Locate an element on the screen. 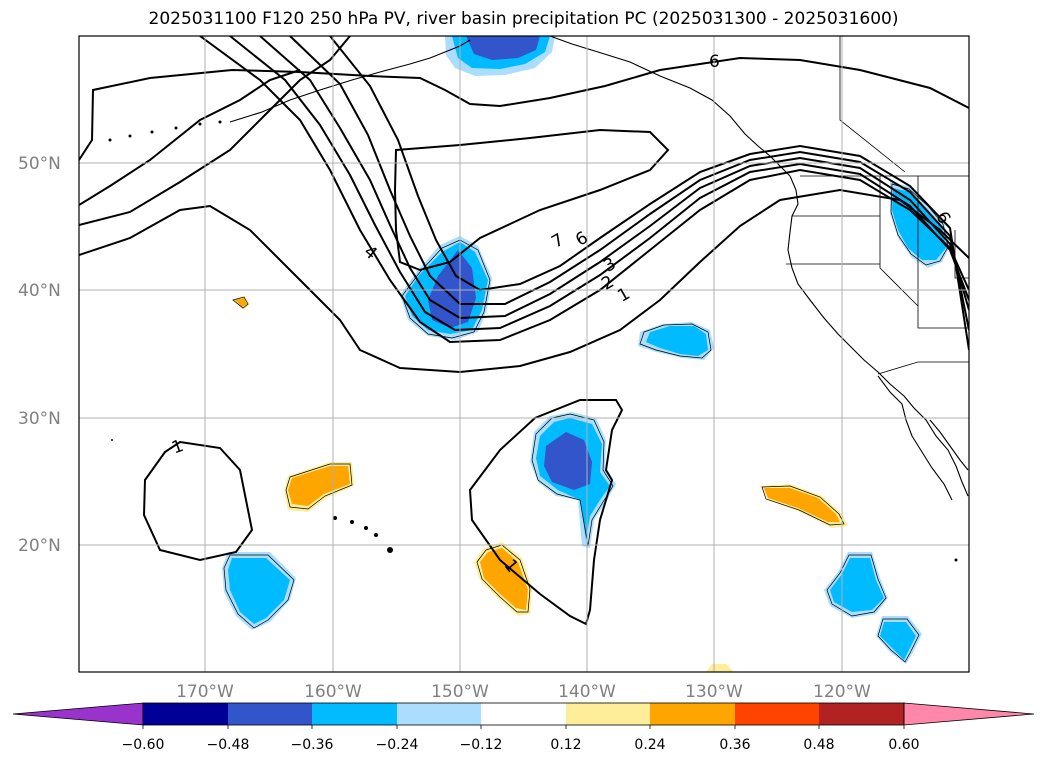 The height and width of the screenshot is (765, 1047). shading-positive-125w-mid is located at coordinates (802, 505).